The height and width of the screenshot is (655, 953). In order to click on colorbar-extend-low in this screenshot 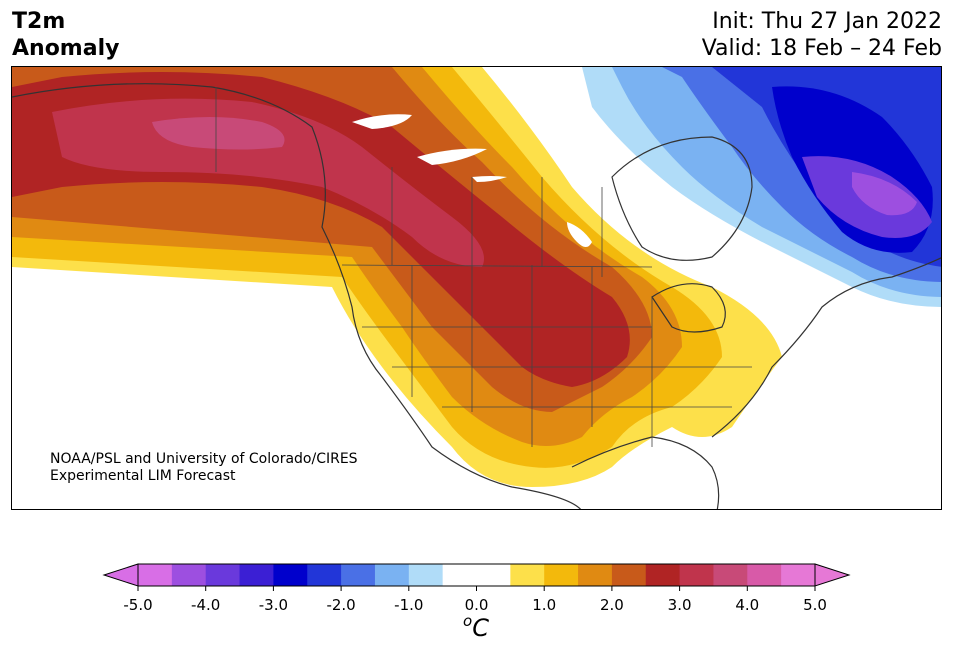, I will do `click(120, 575)`.